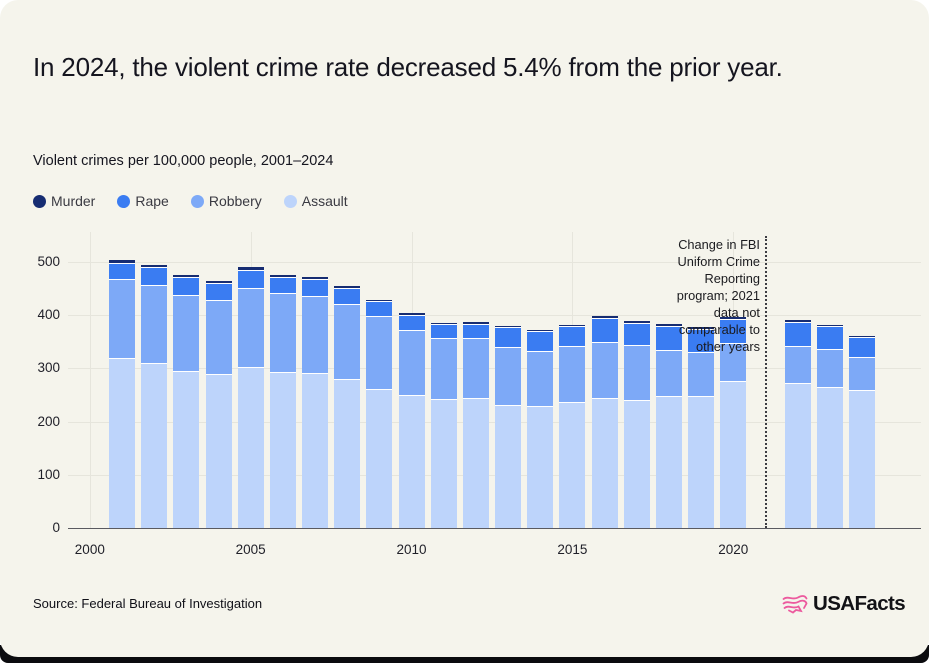 The image size is (929, 663). What do you see at coordinates (508, 377) in the screenshot?
I see `segment-robbery-2013` at bounding box center [508, 377].